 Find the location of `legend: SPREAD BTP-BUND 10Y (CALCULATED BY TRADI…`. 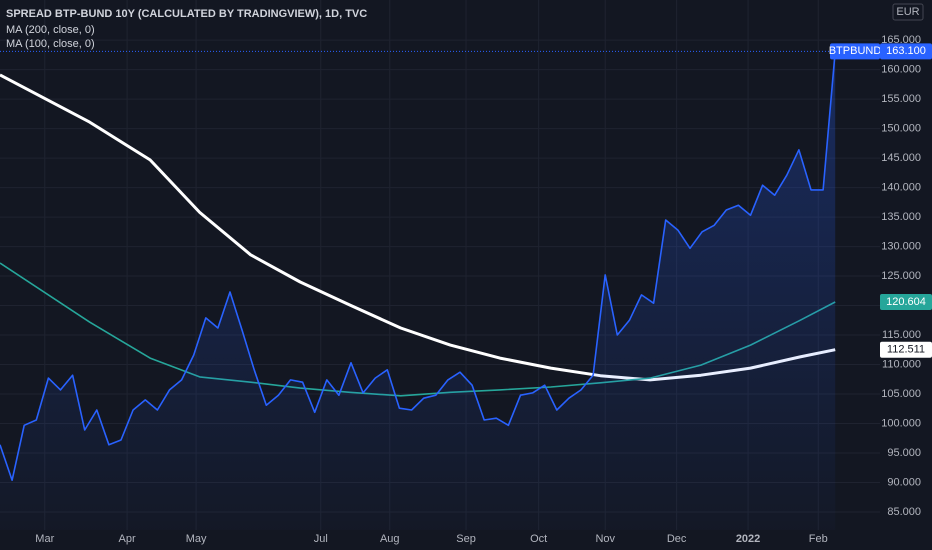

legend: SPREAD BTP-BUND 10Y (CALCULATED BY TRADI… is located at coordinates (186, 29).